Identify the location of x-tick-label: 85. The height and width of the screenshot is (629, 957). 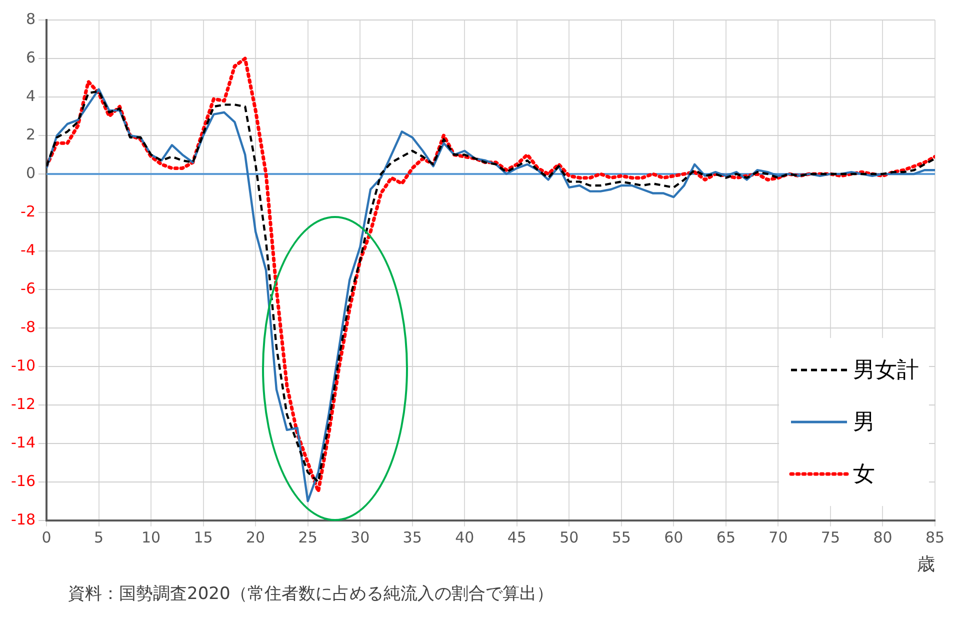
(935, 537).